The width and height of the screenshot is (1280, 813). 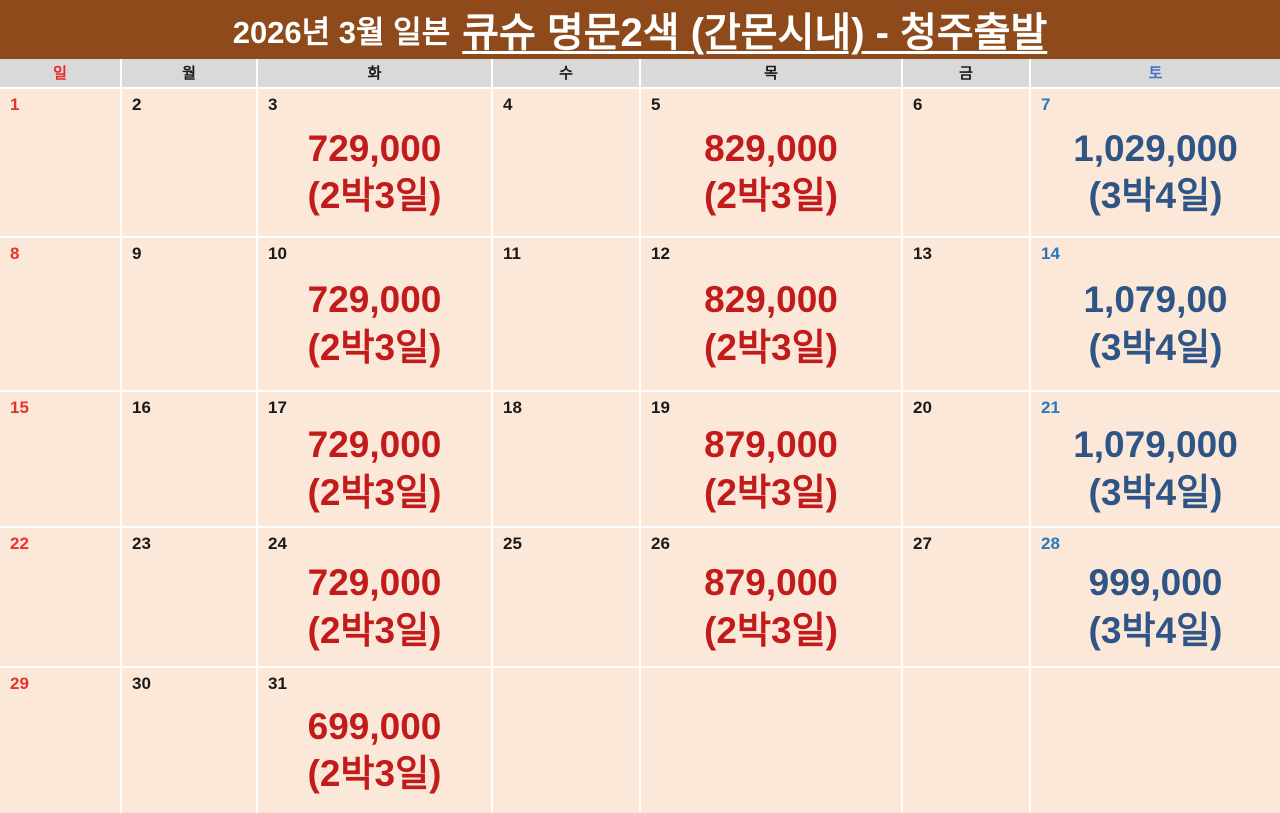 What do you see at coordinates (656, 104) in the screenshot?
I see `day-number: 5` at bounding box center [656, 104].